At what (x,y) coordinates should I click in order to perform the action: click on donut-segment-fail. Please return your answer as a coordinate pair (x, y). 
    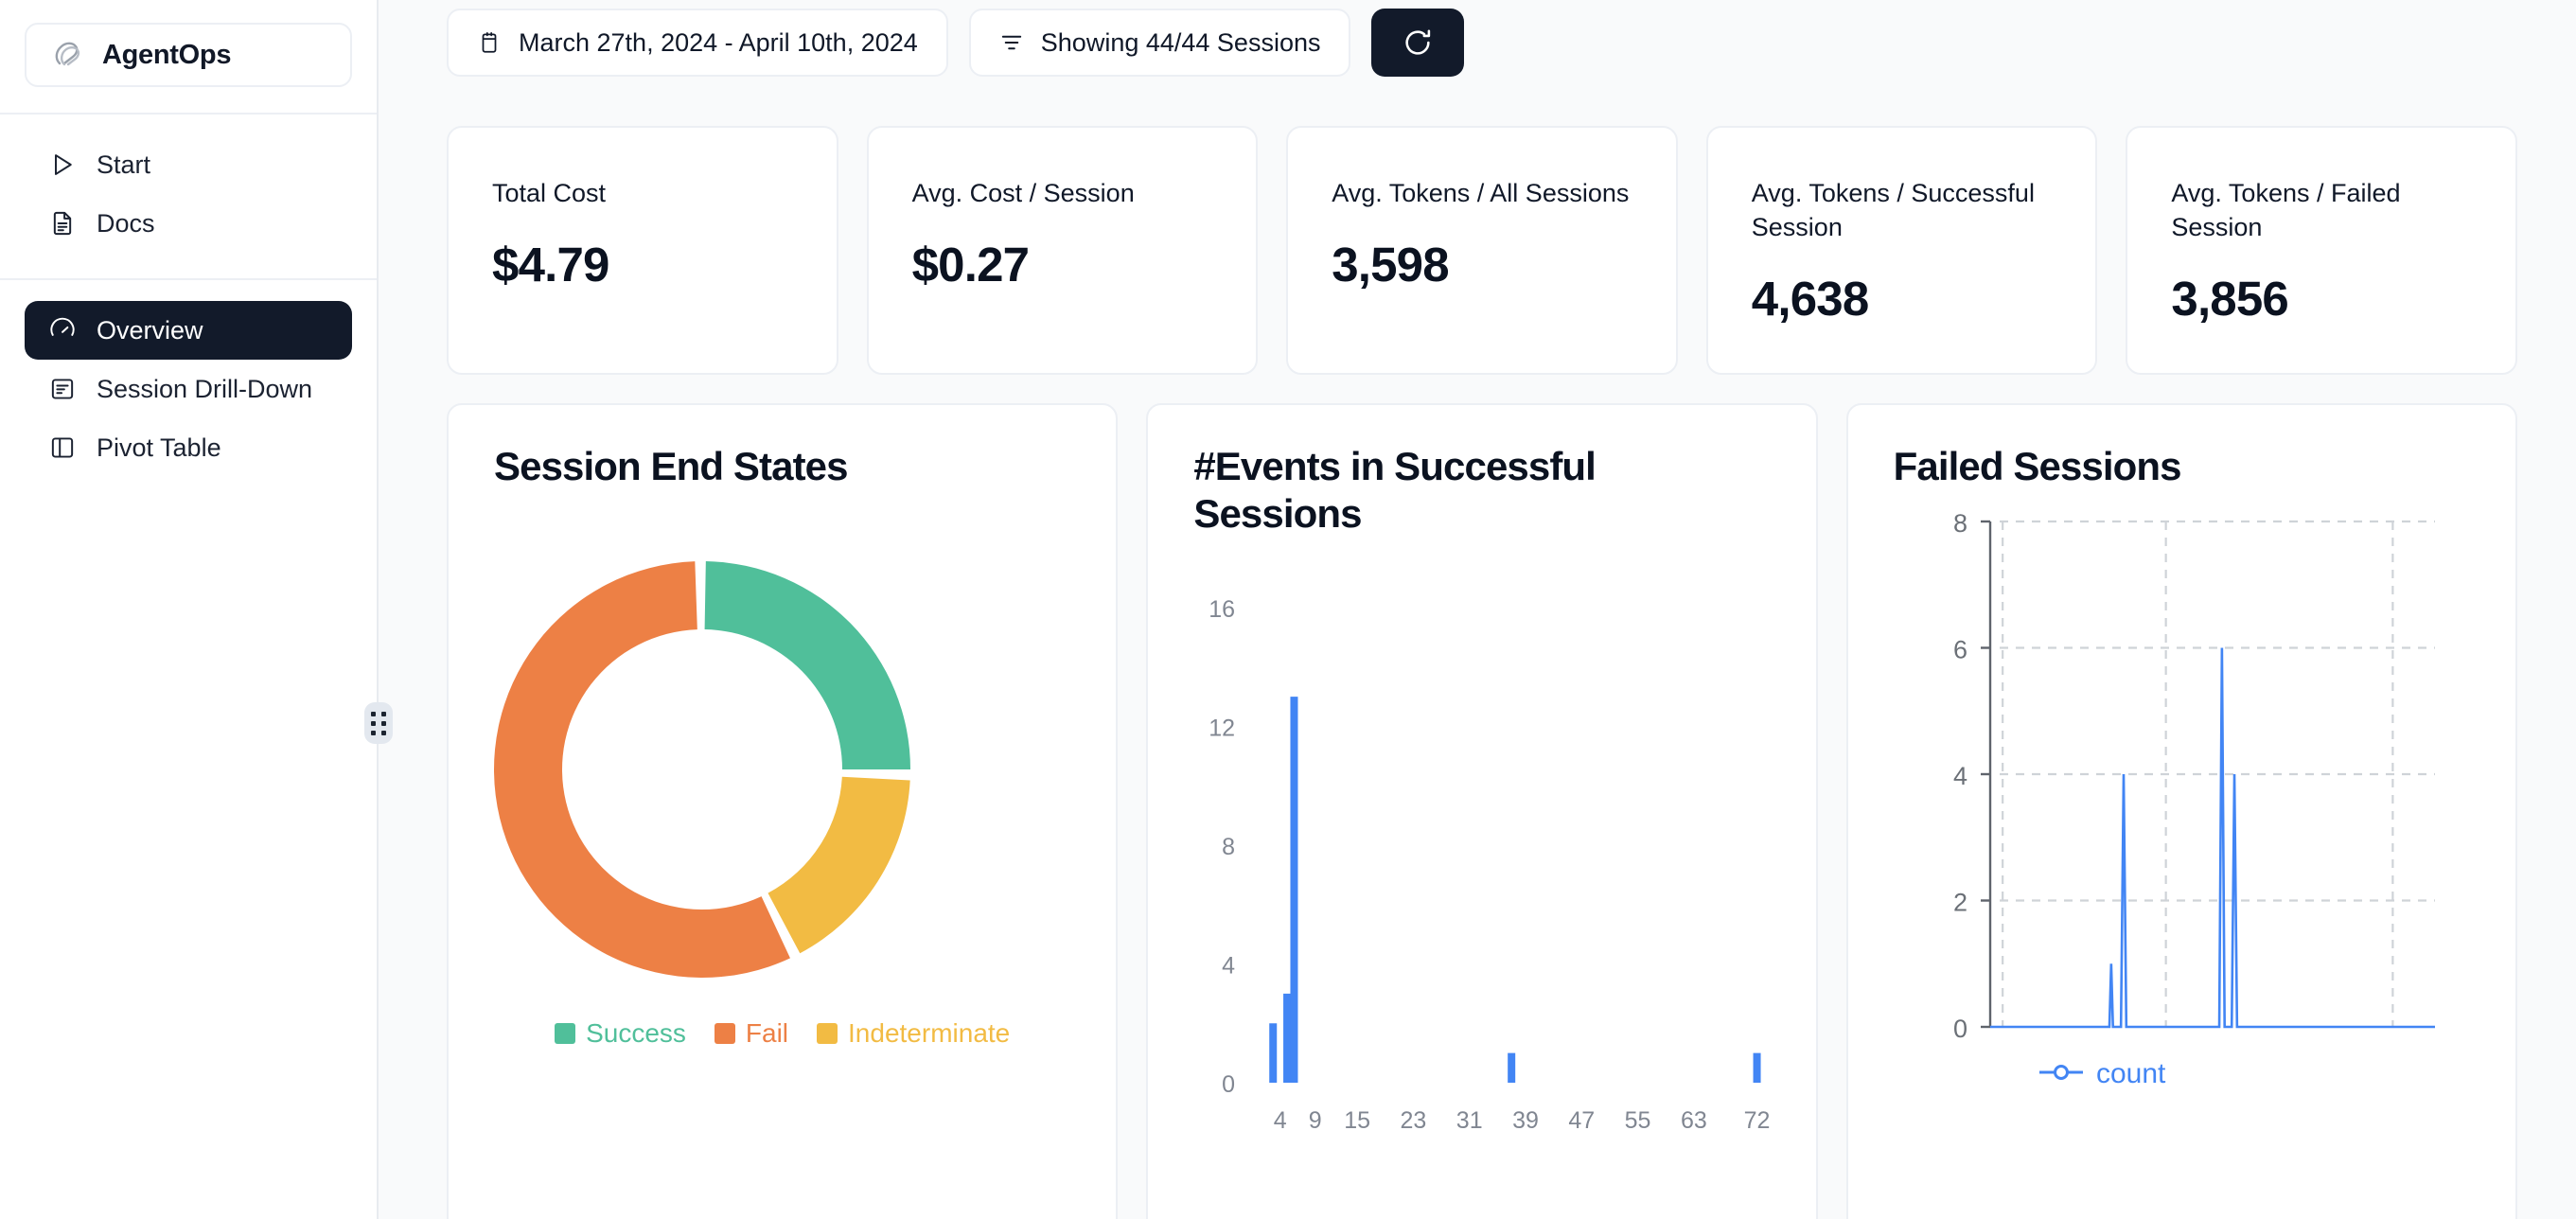
    Looking at the image, I should click on (641, 769).